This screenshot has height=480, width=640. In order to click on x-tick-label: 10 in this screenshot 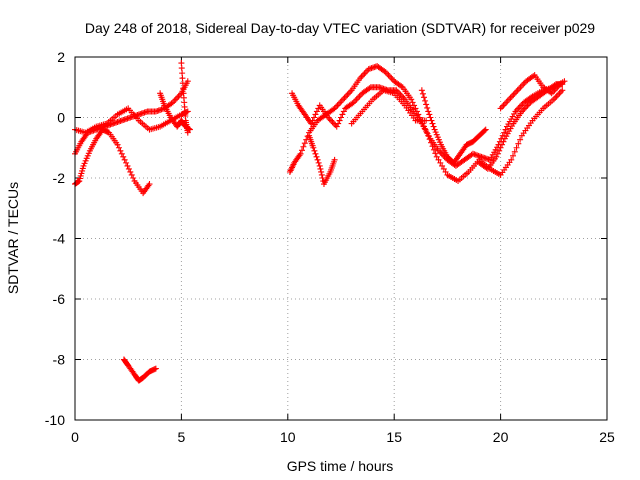, I will do `click(288, 437)`.